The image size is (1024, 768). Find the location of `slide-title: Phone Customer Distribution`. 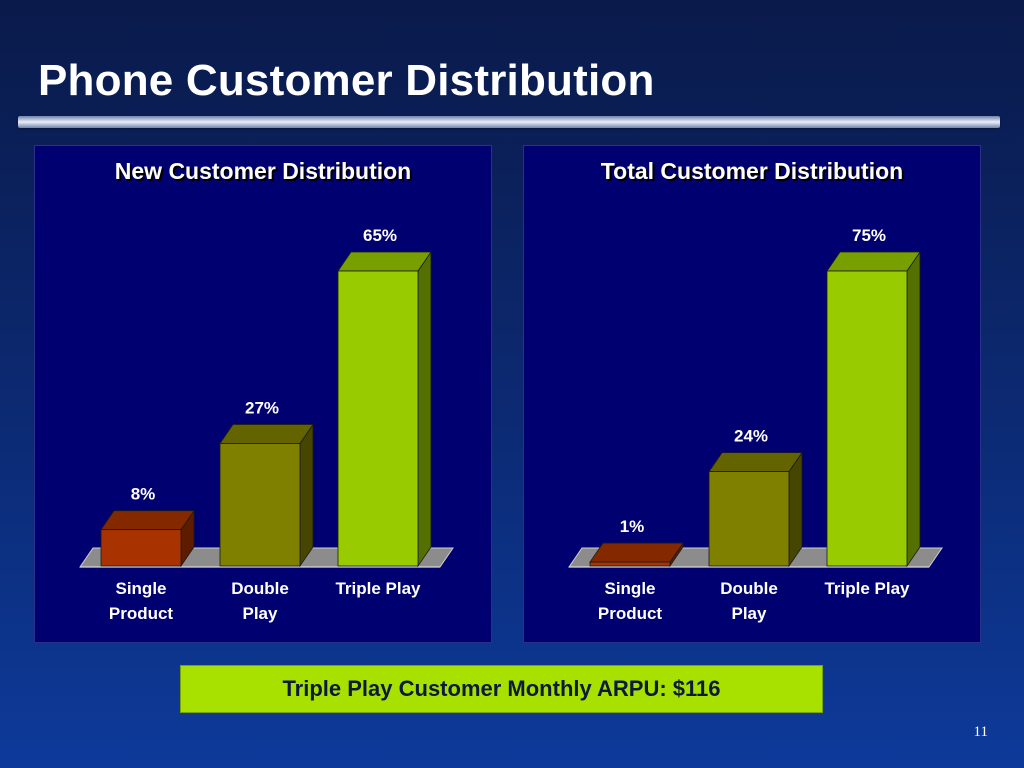

slide-title: Phone Customer Distribution is located at coordinates (346, 80).